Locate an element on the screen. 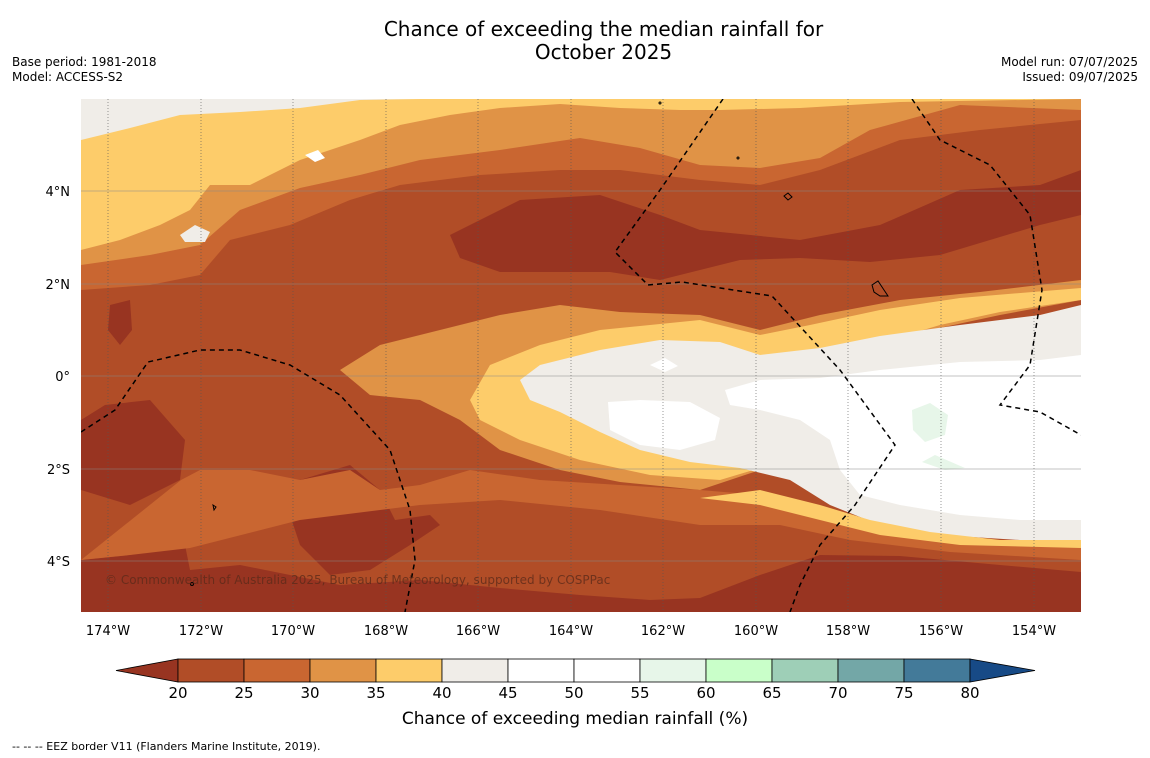 The height and width of the screenshot is (758, 1150). colorbar-tick-label: 25 is located at coordinates (244, 693).